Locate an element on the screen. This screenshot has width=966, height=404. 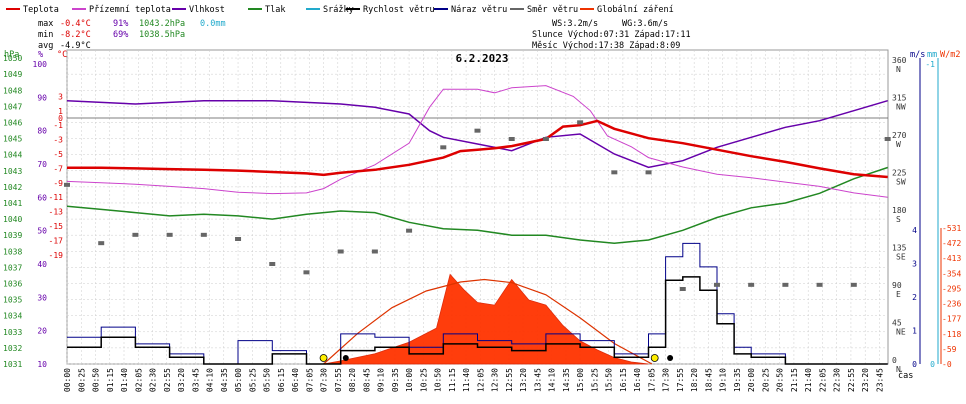
legend-label: Globální záření is located at coordinates (635, 10).